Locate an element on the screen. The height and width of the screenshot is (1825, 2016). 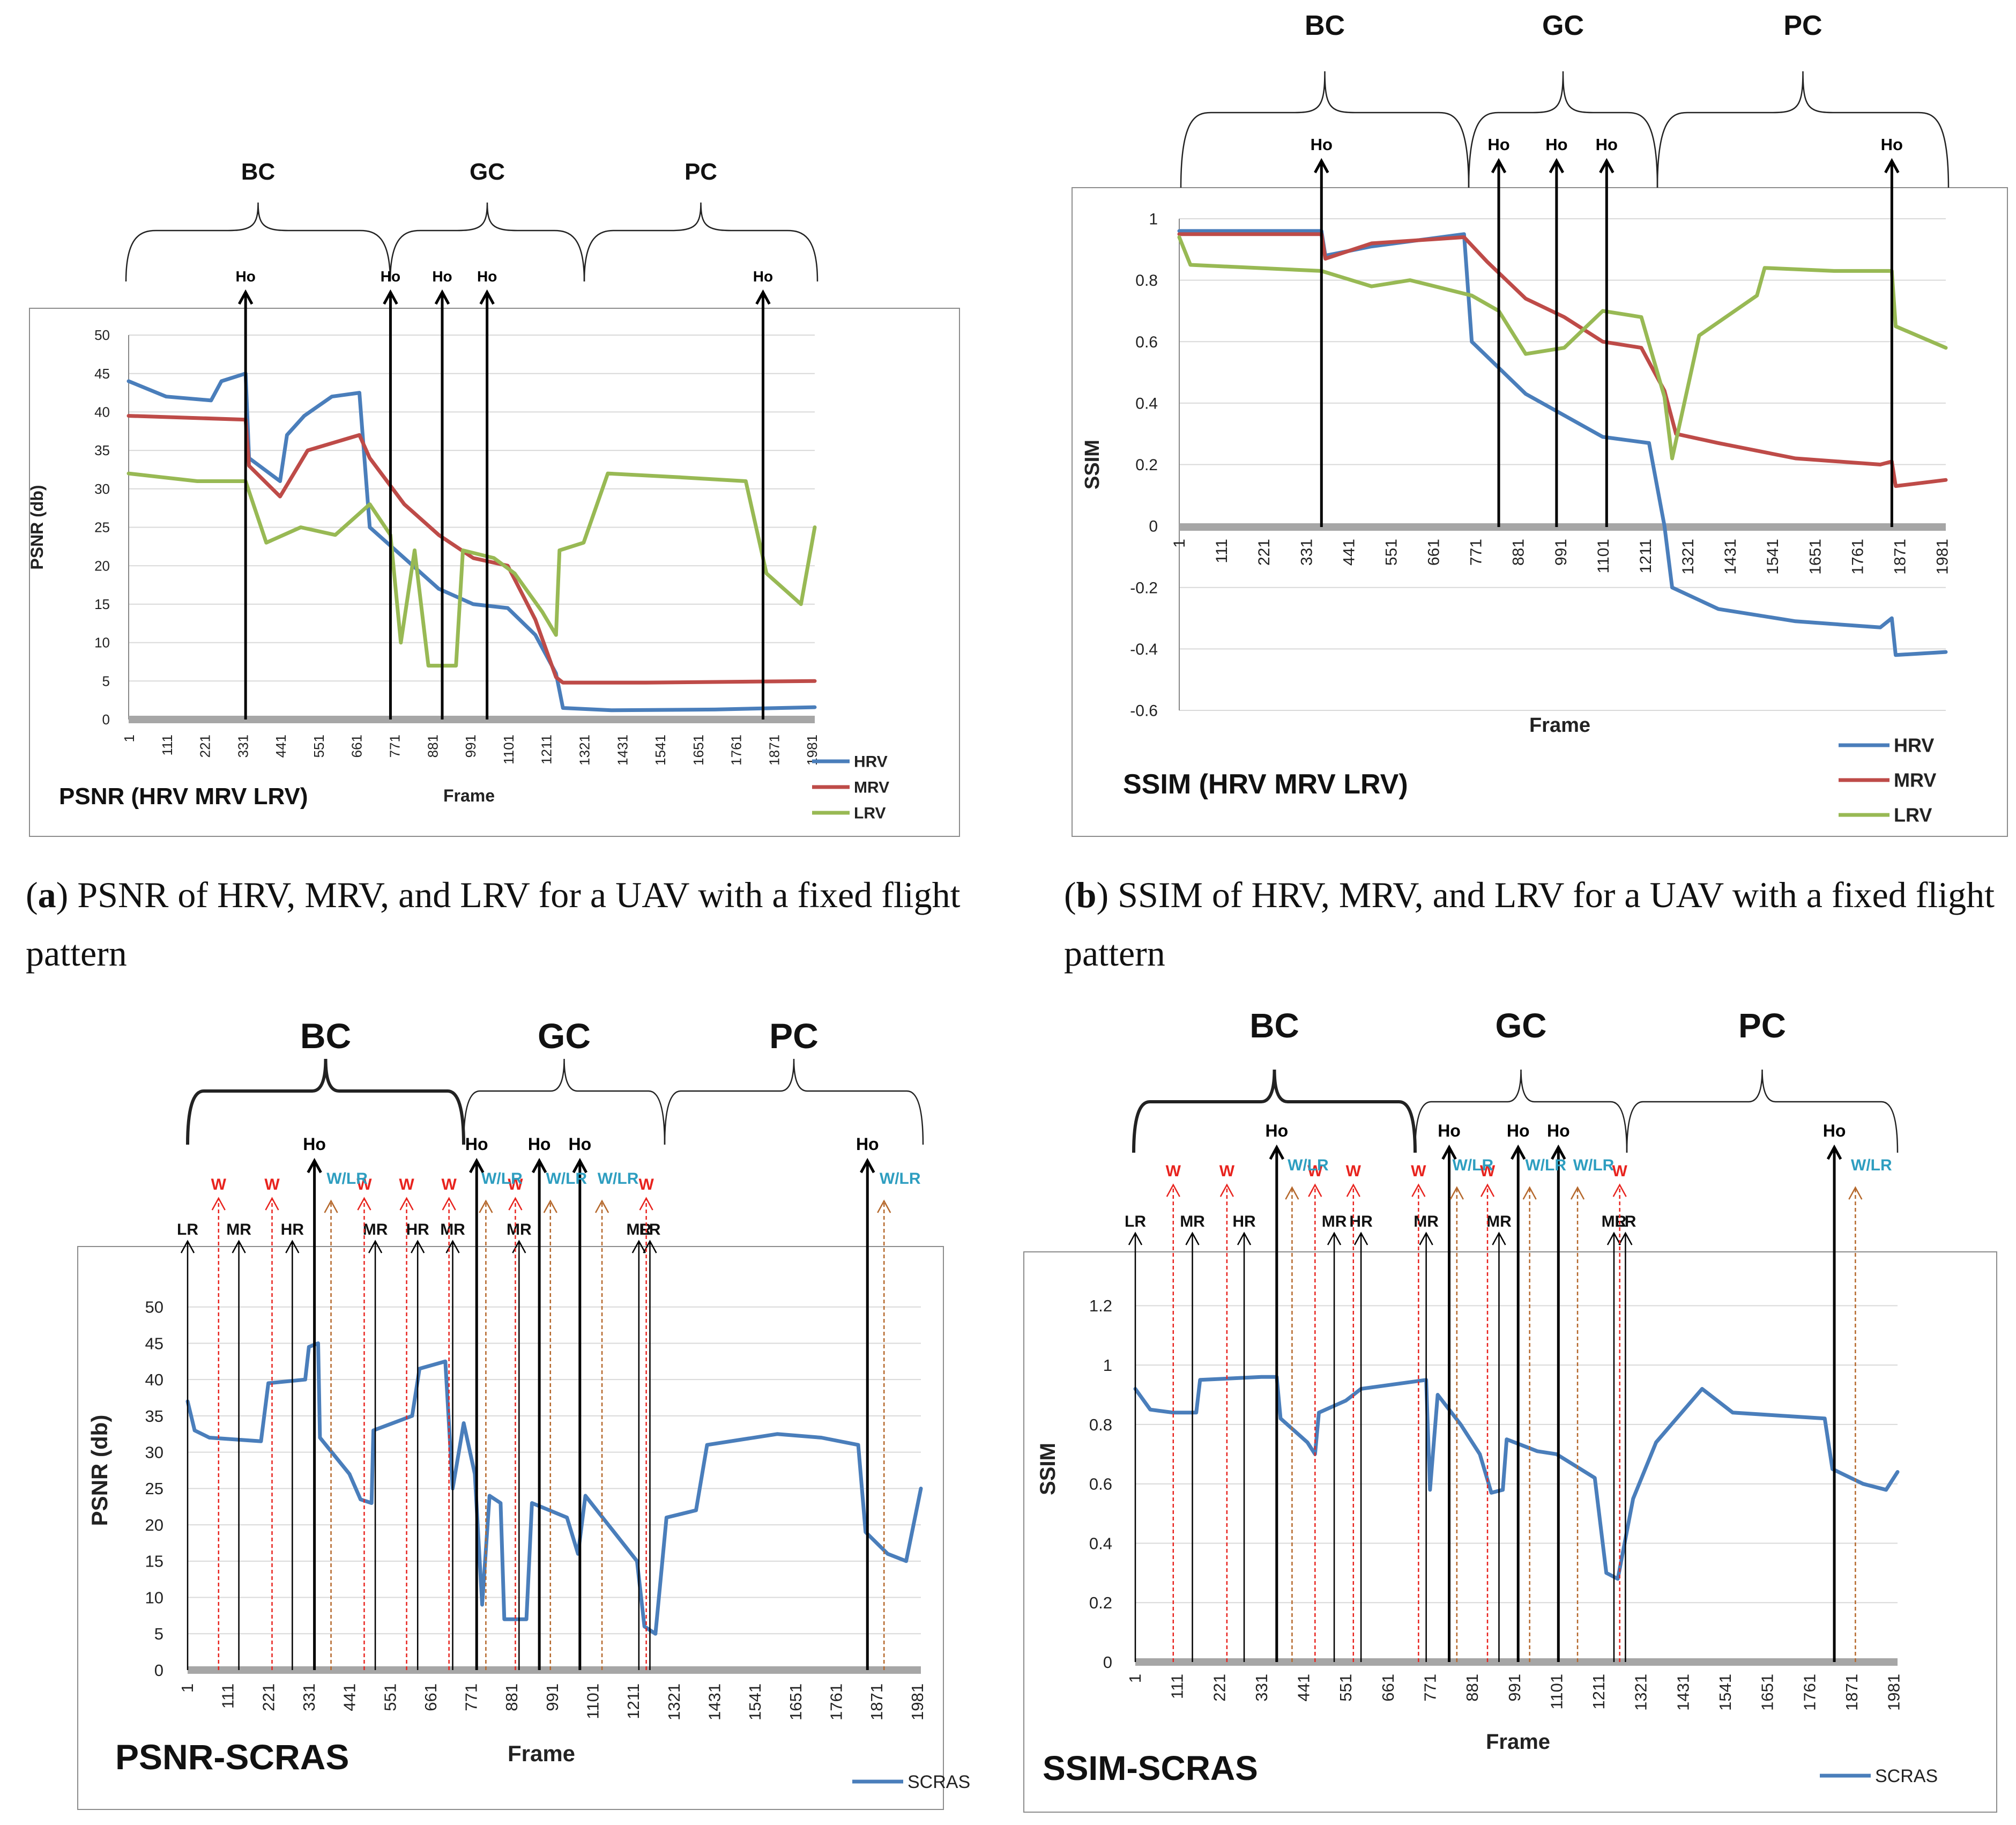
rate-marker-label: HR is located at coordinates (1244, 1221).